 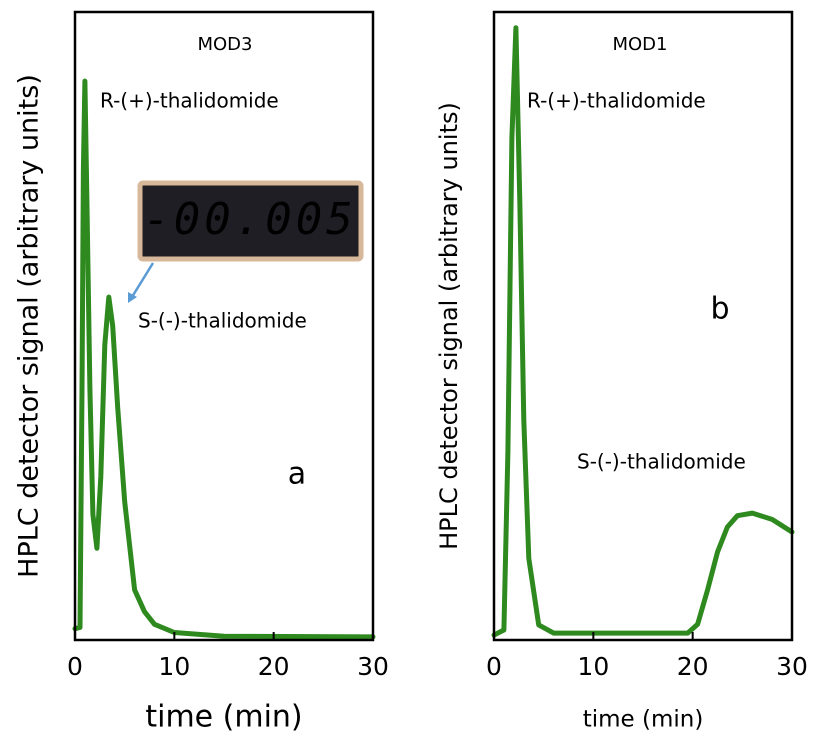 I want to click on annotation: a, so click(x=297, y=474).